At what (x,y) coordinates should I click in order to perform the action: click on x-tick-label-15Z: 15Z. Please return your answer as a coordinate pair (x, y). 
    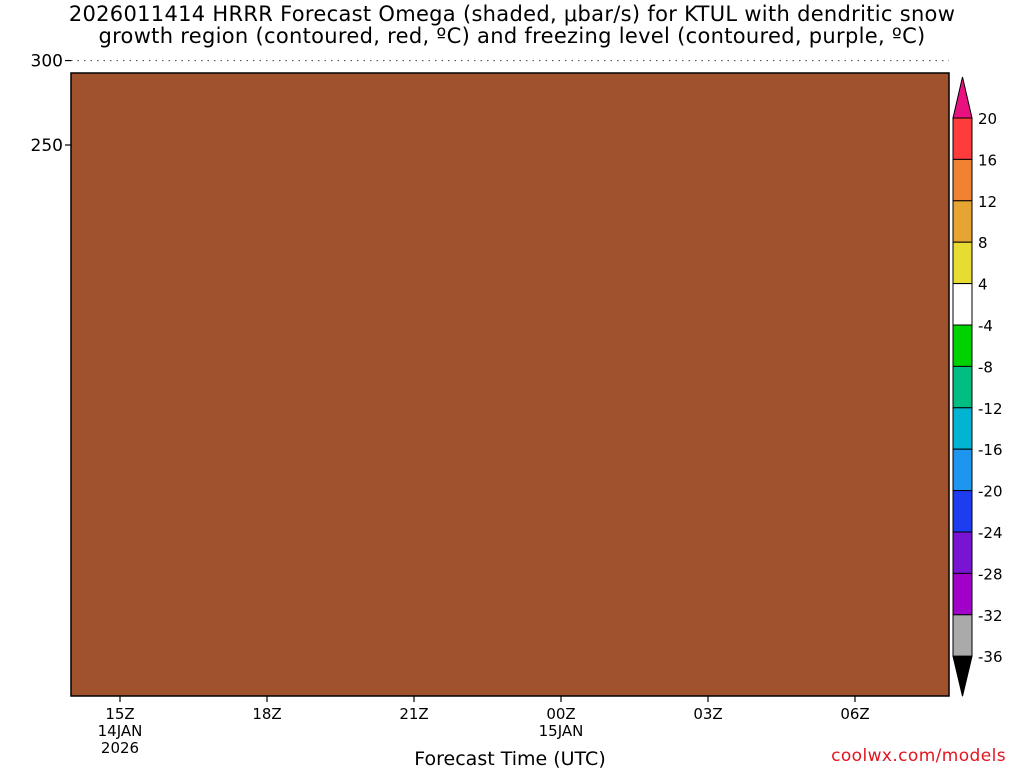
    Looking at the image, I should click on (119, 714).